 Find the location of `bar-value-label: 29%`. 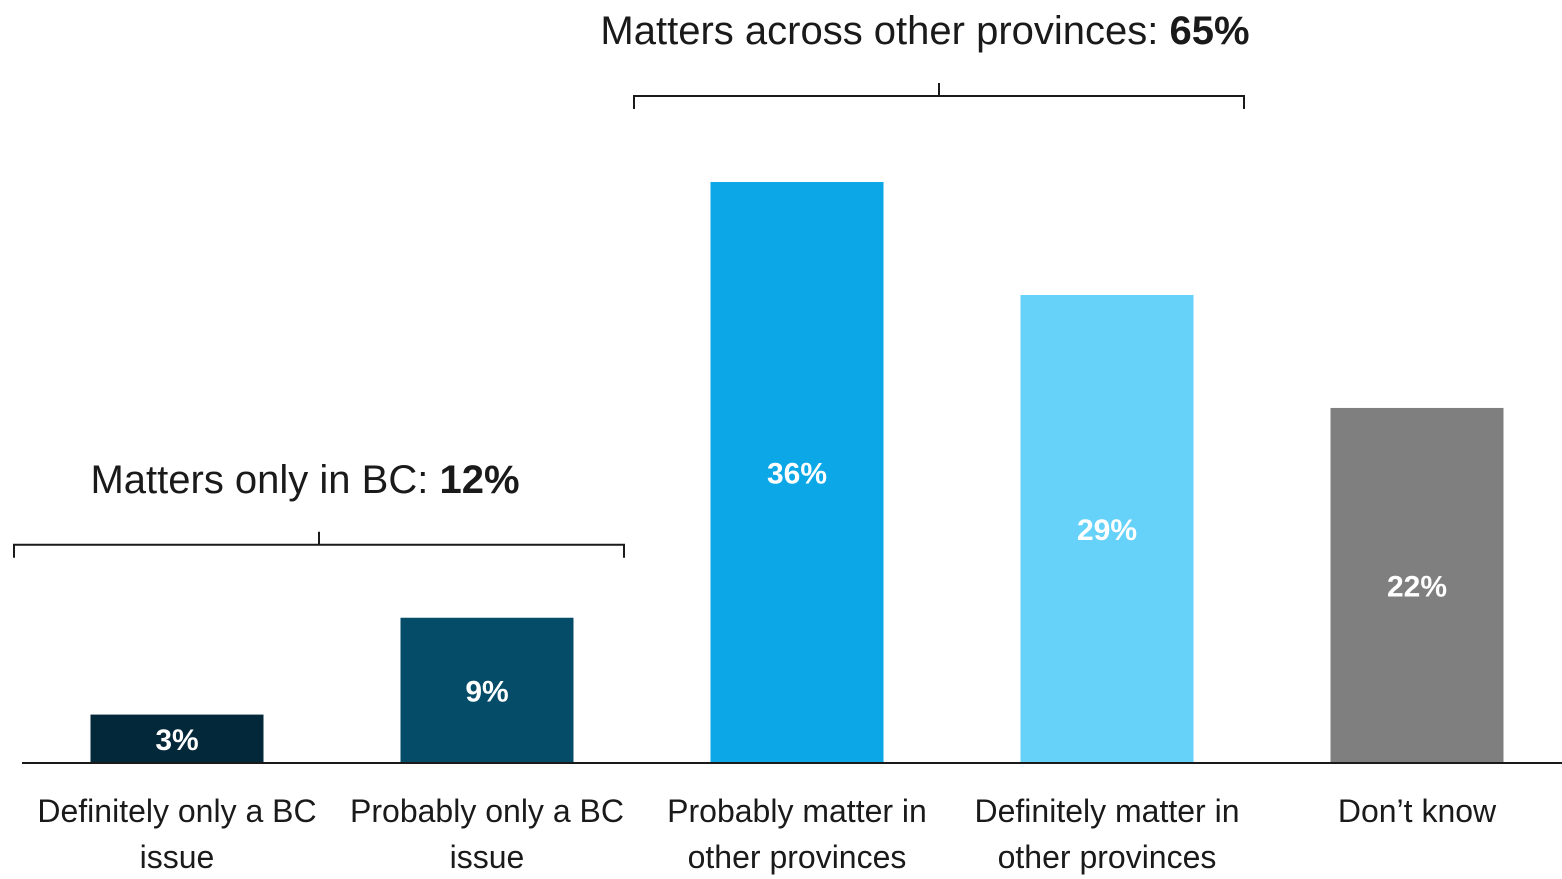

bar-value-label: 29% is located at coordinates (1107, 530).